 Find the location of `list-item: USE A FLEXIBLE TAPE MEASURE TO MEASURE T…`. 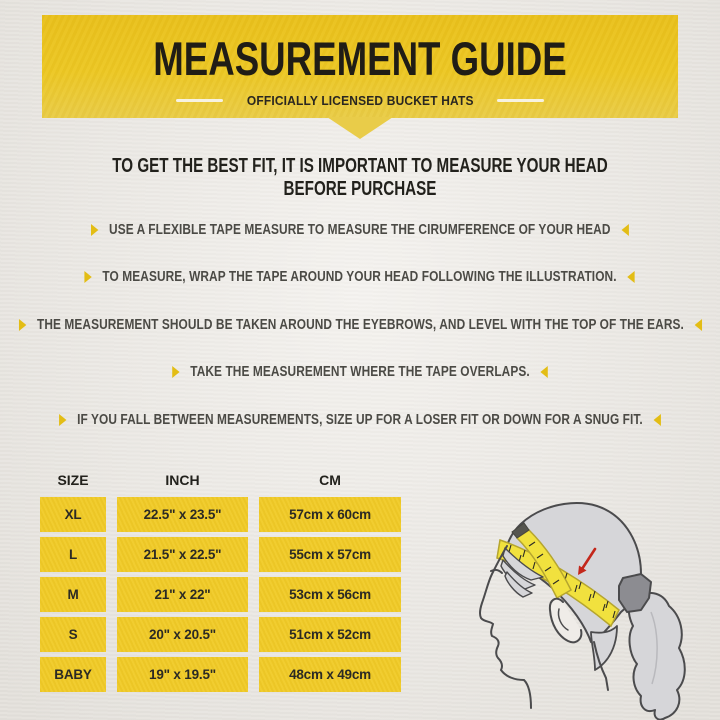

list-item: USE A FLEXIBLE TAPE MEASURE TO MEASURE T… is located at coordinates (360, 230).